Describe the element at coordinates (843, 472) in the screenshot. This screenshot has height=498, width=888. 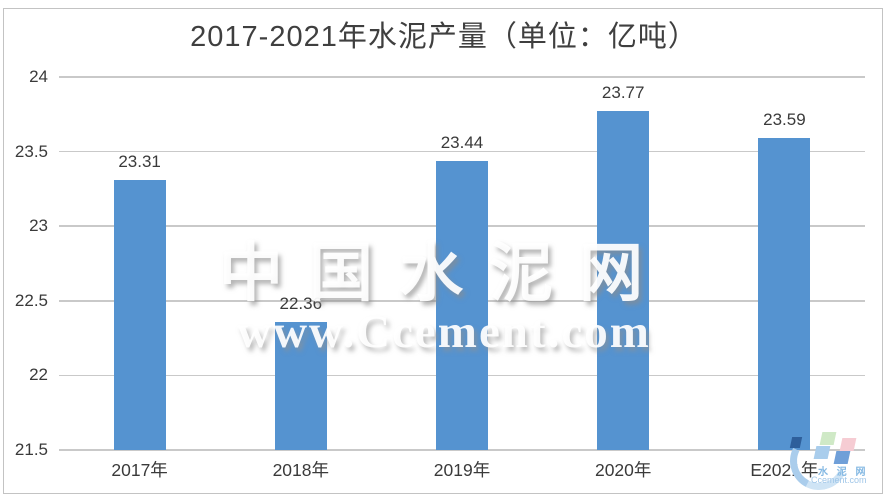
I see `logo-text-cn: 水 泥 网` at that location.